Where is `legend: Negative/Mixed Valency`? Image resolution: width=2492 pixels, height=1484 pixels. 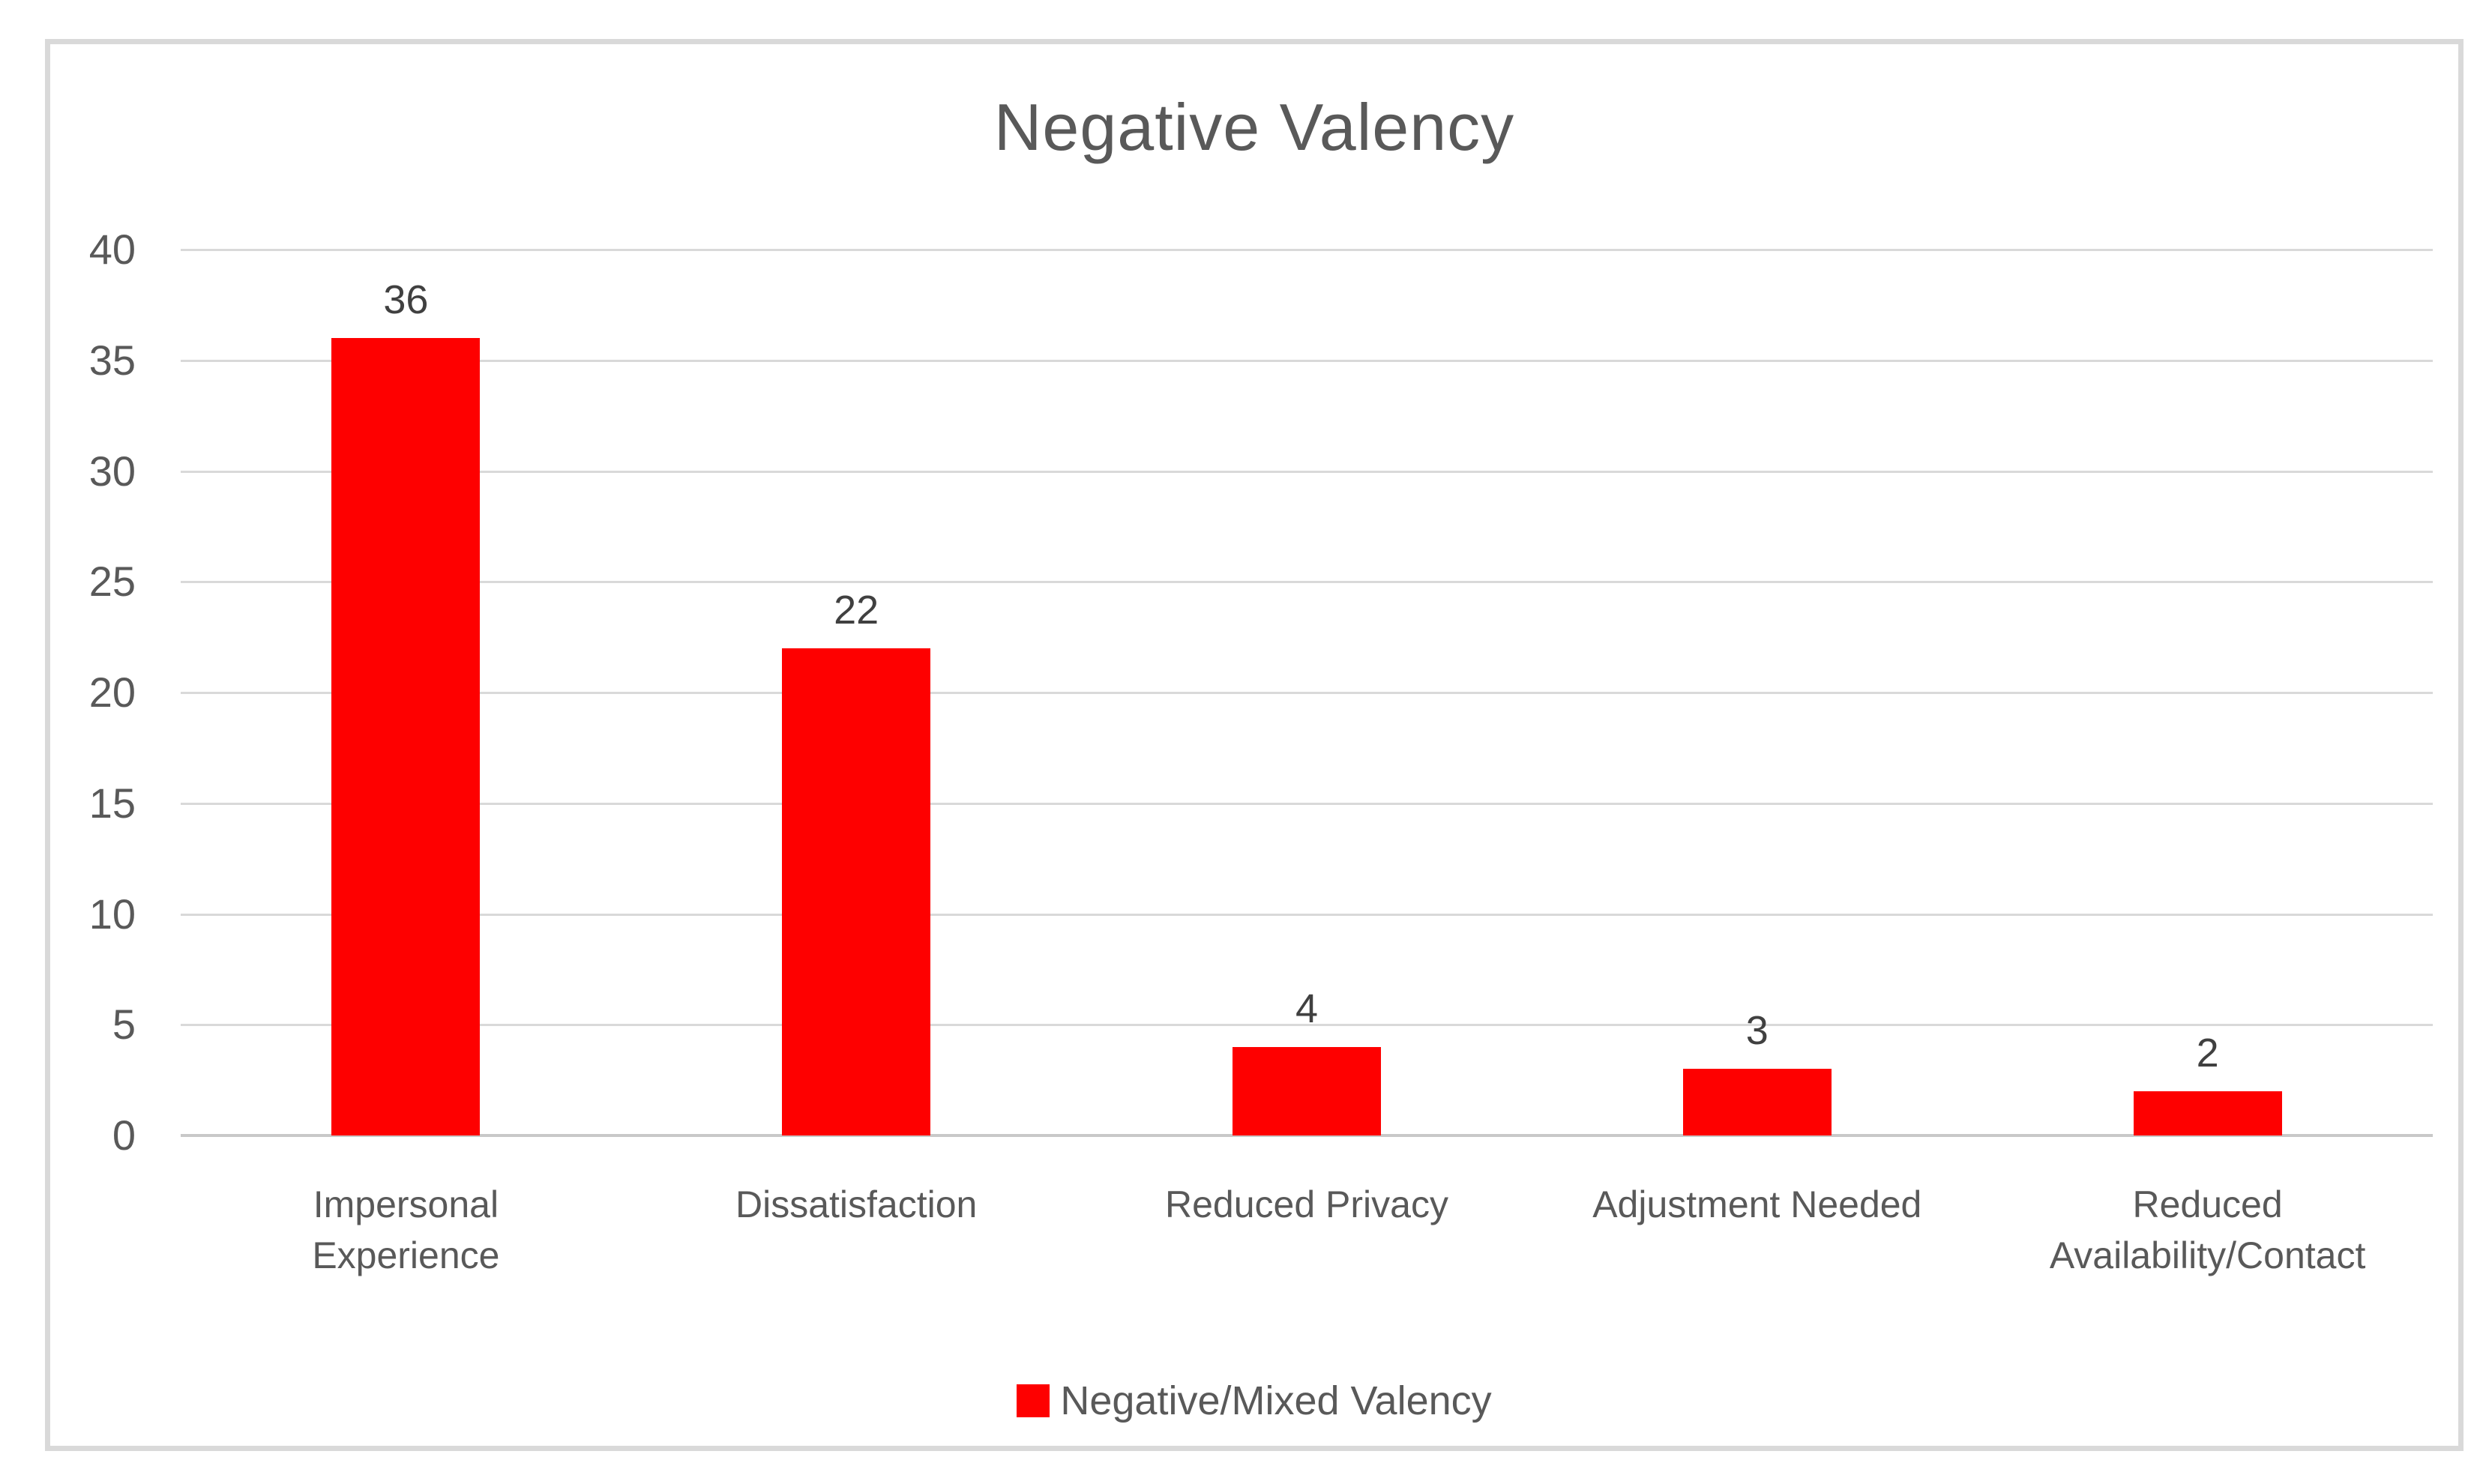
legend: Negative/Mixed Valency is located at coordinates (1254, 1401).